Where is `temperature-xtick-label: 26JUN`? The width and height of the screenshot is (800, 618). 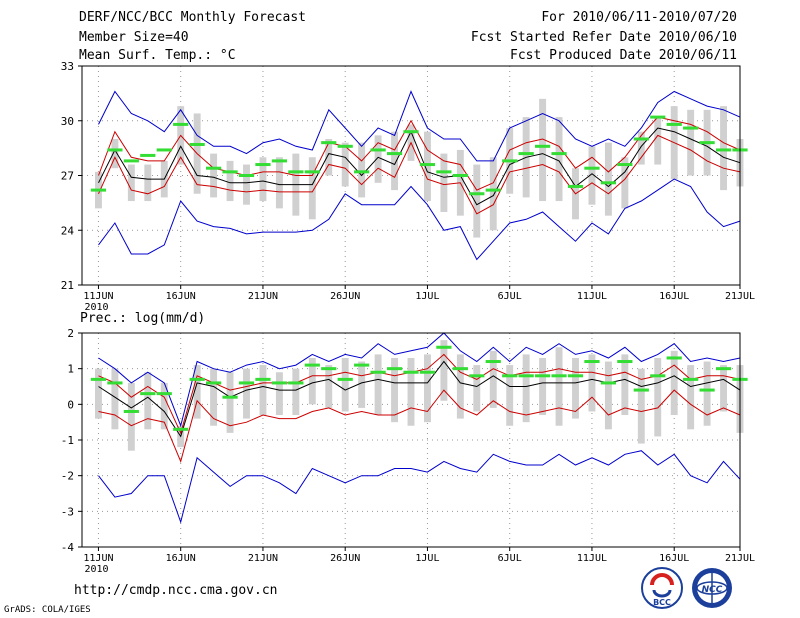
temperature-xtick-label: 26JUN is located at coordinates (345, 296).